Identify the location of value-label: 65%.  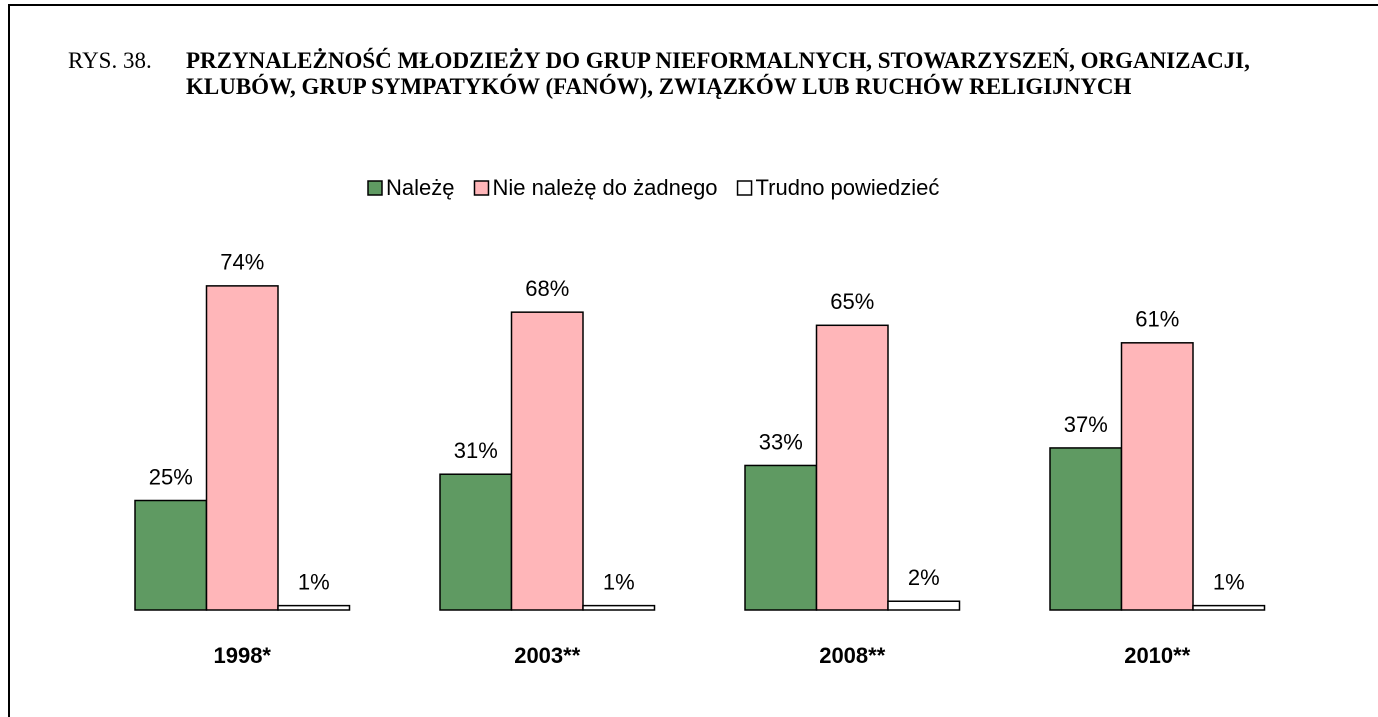
(852, 301).